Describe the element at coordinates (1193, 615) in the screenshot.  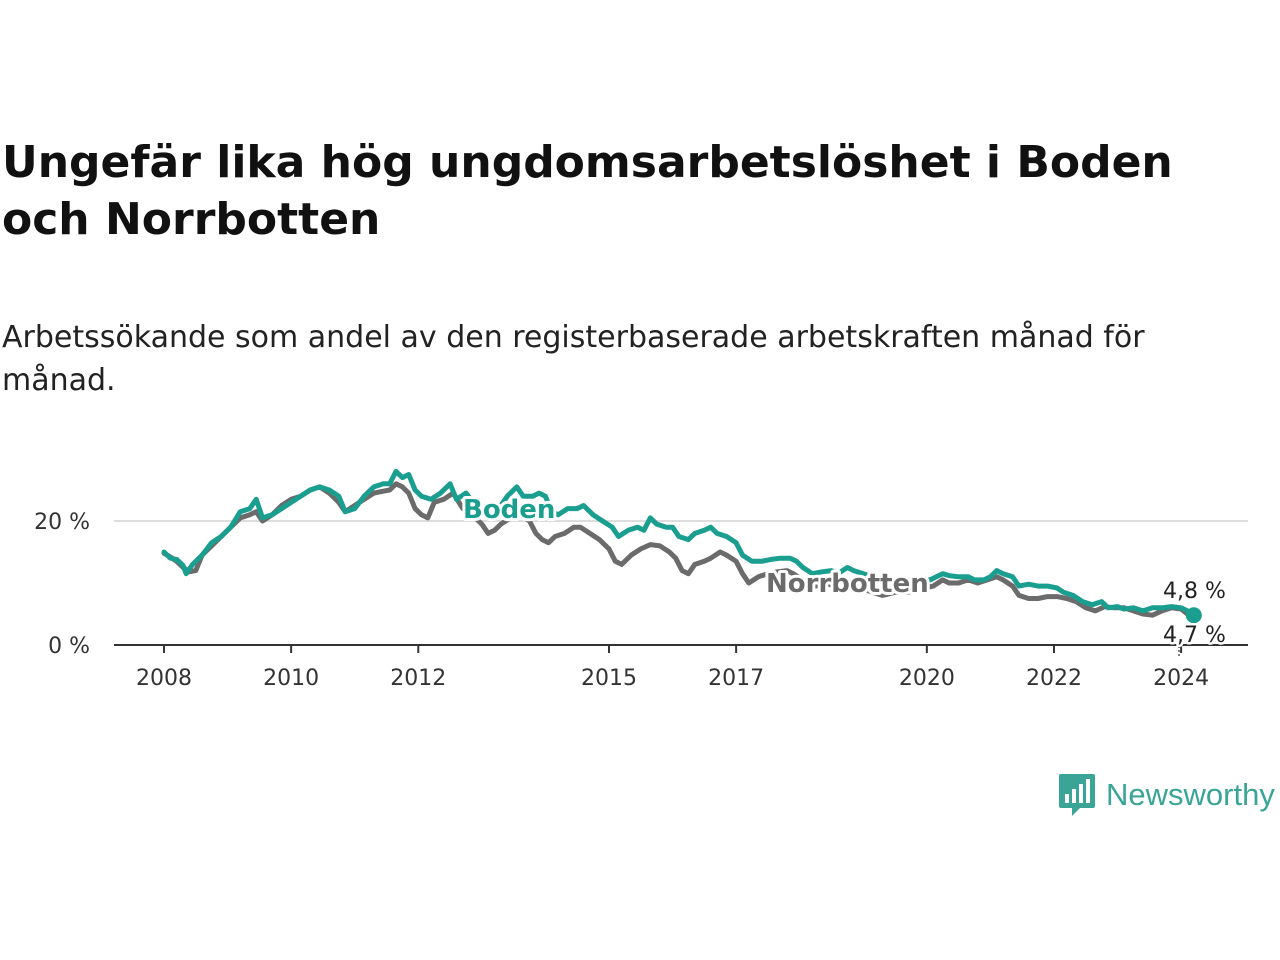
I see `endpoint-marker` at that location.